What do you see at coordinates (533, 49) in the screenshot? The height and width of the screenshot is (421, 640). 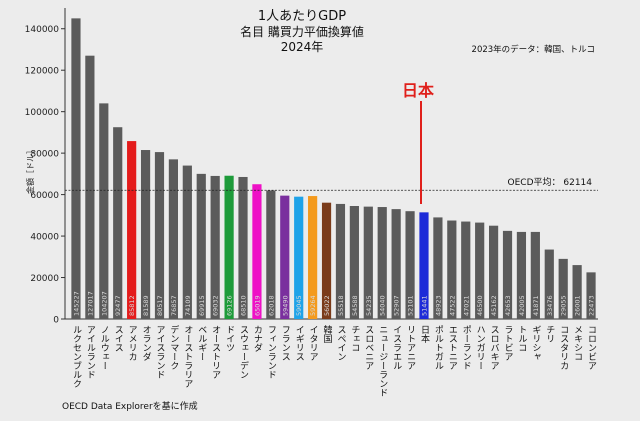 I see `data-note: 2023年のデータ：韓国、トルコ` at bounding box center [533, 49].